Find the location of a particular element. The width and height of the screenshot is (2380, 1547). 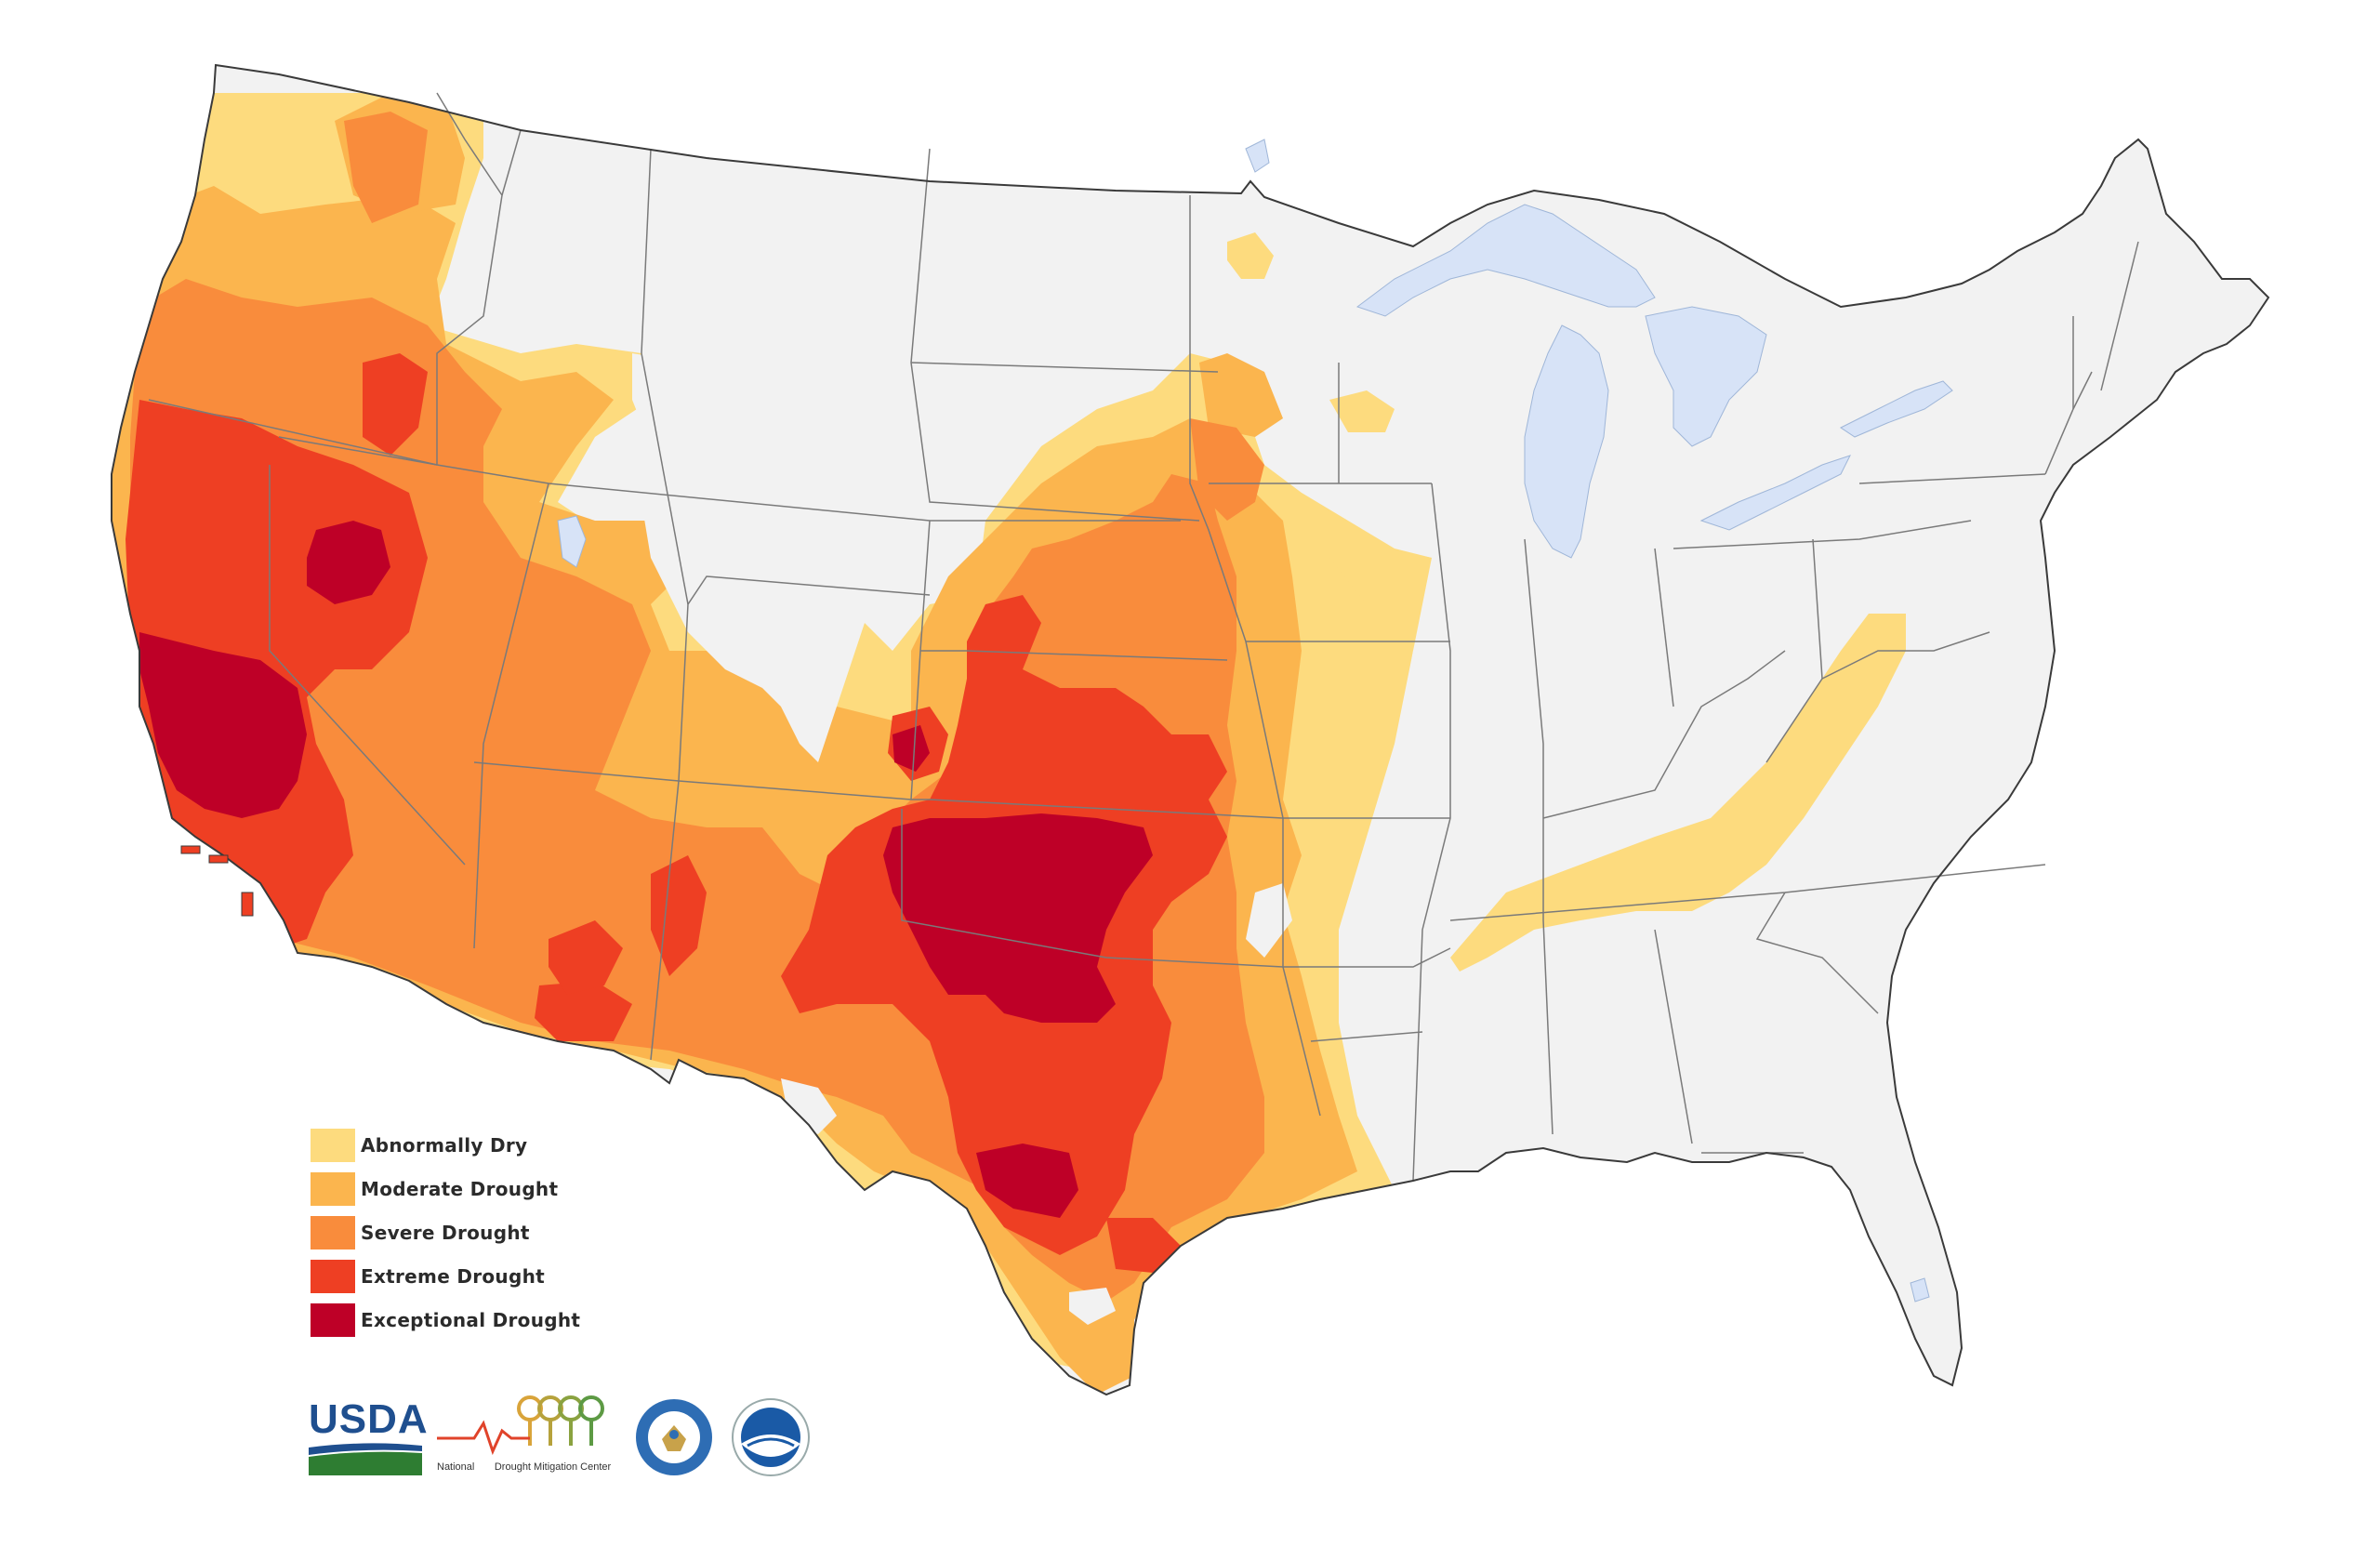

ndmc-logo-text: National Drought Mitigation Center is located at coordinates (530, 1467).